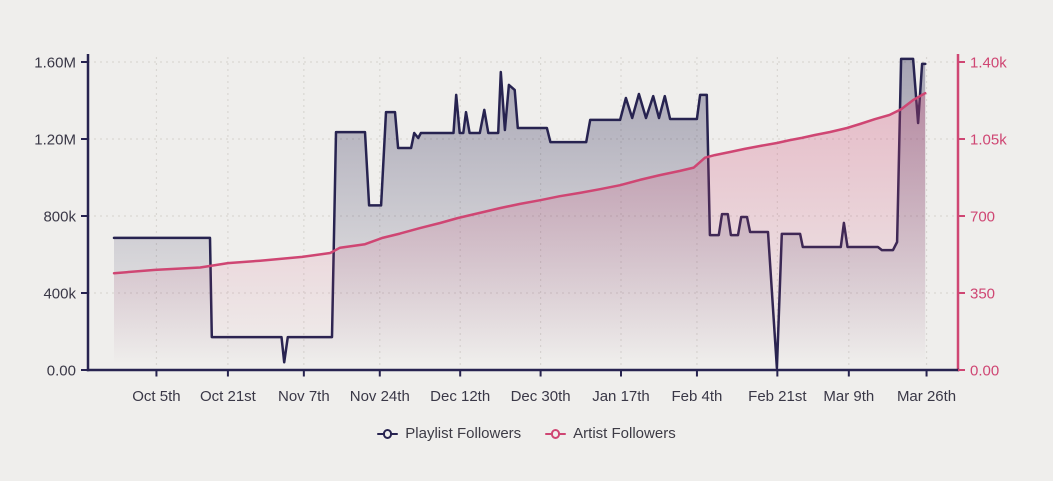 The image size is (1053, 481). What do you see at coordinates (304, 396) in the screenshot?
I see `x-axis-tick-label: Nov 7th` at bounding box center [304, 396].